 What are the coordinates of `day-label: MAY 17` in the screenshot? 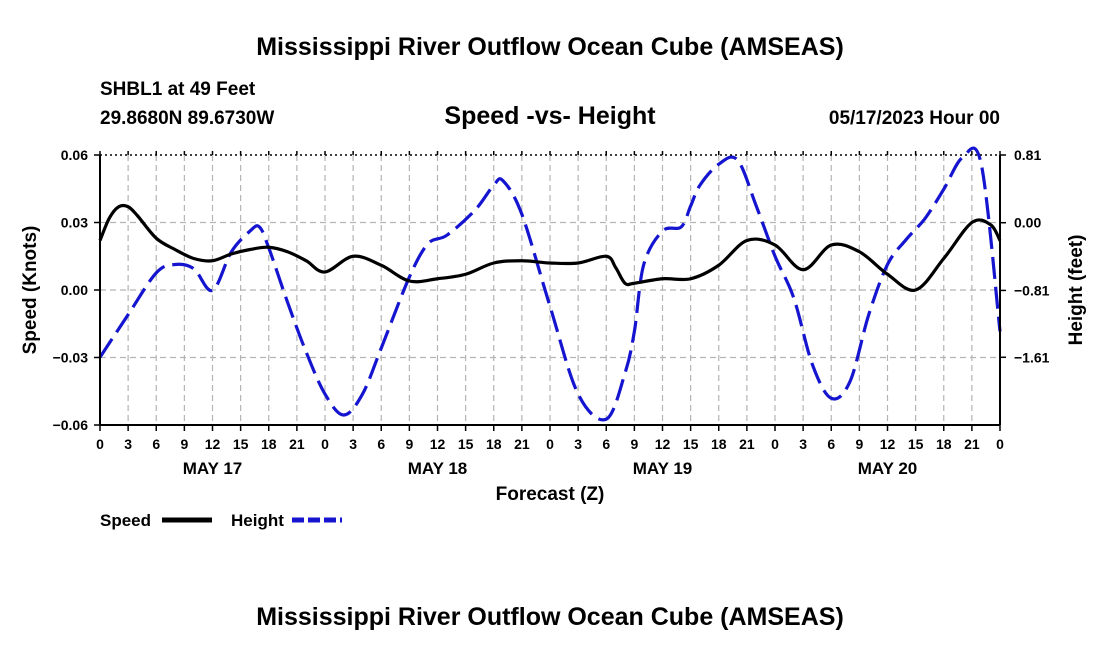 It's located at (213, 468).